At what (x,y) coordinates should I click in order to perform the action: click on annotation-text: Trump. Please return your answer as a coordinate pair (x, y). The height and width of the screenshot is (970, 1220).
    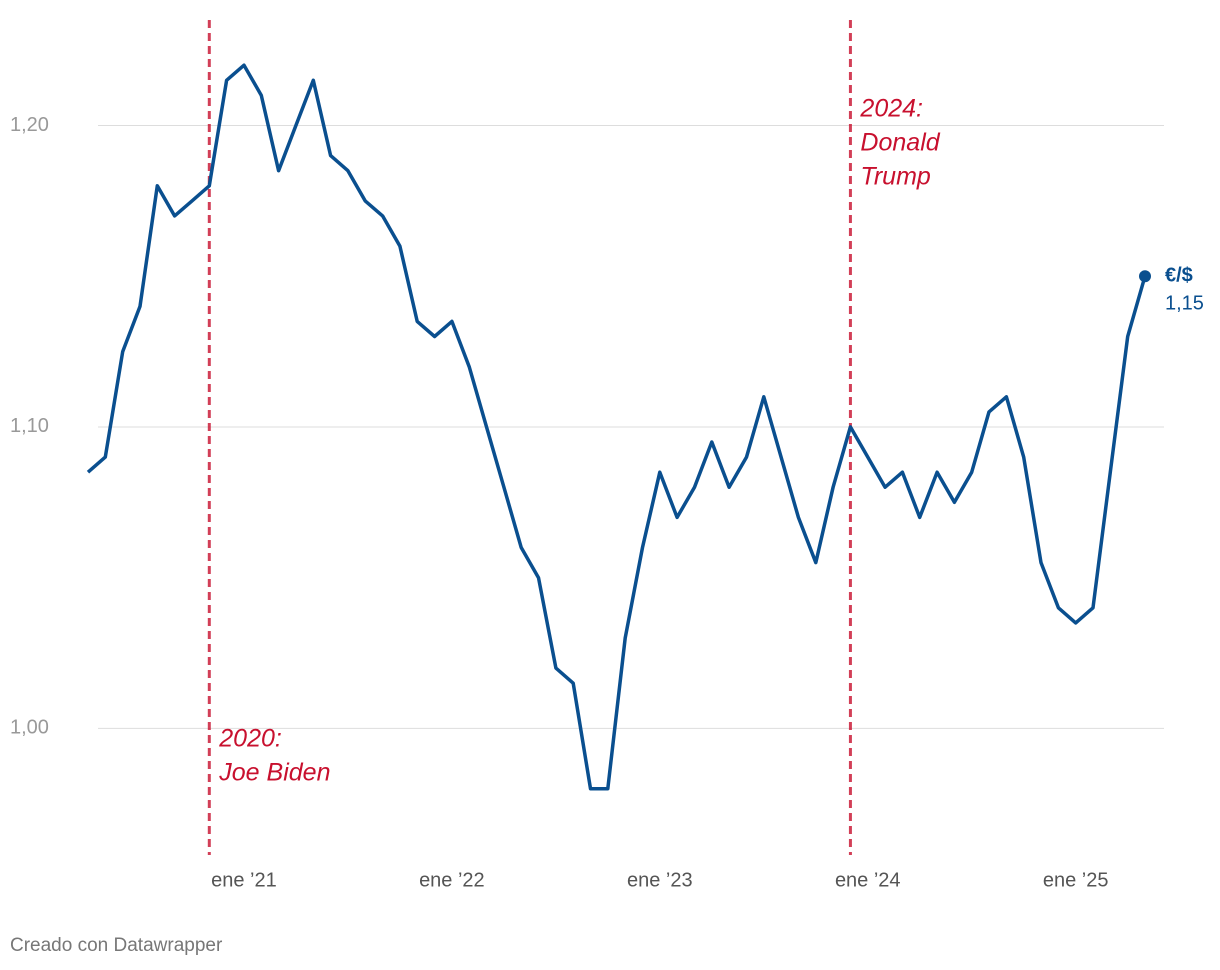
    Looking at the image, I should click on (895, 177).